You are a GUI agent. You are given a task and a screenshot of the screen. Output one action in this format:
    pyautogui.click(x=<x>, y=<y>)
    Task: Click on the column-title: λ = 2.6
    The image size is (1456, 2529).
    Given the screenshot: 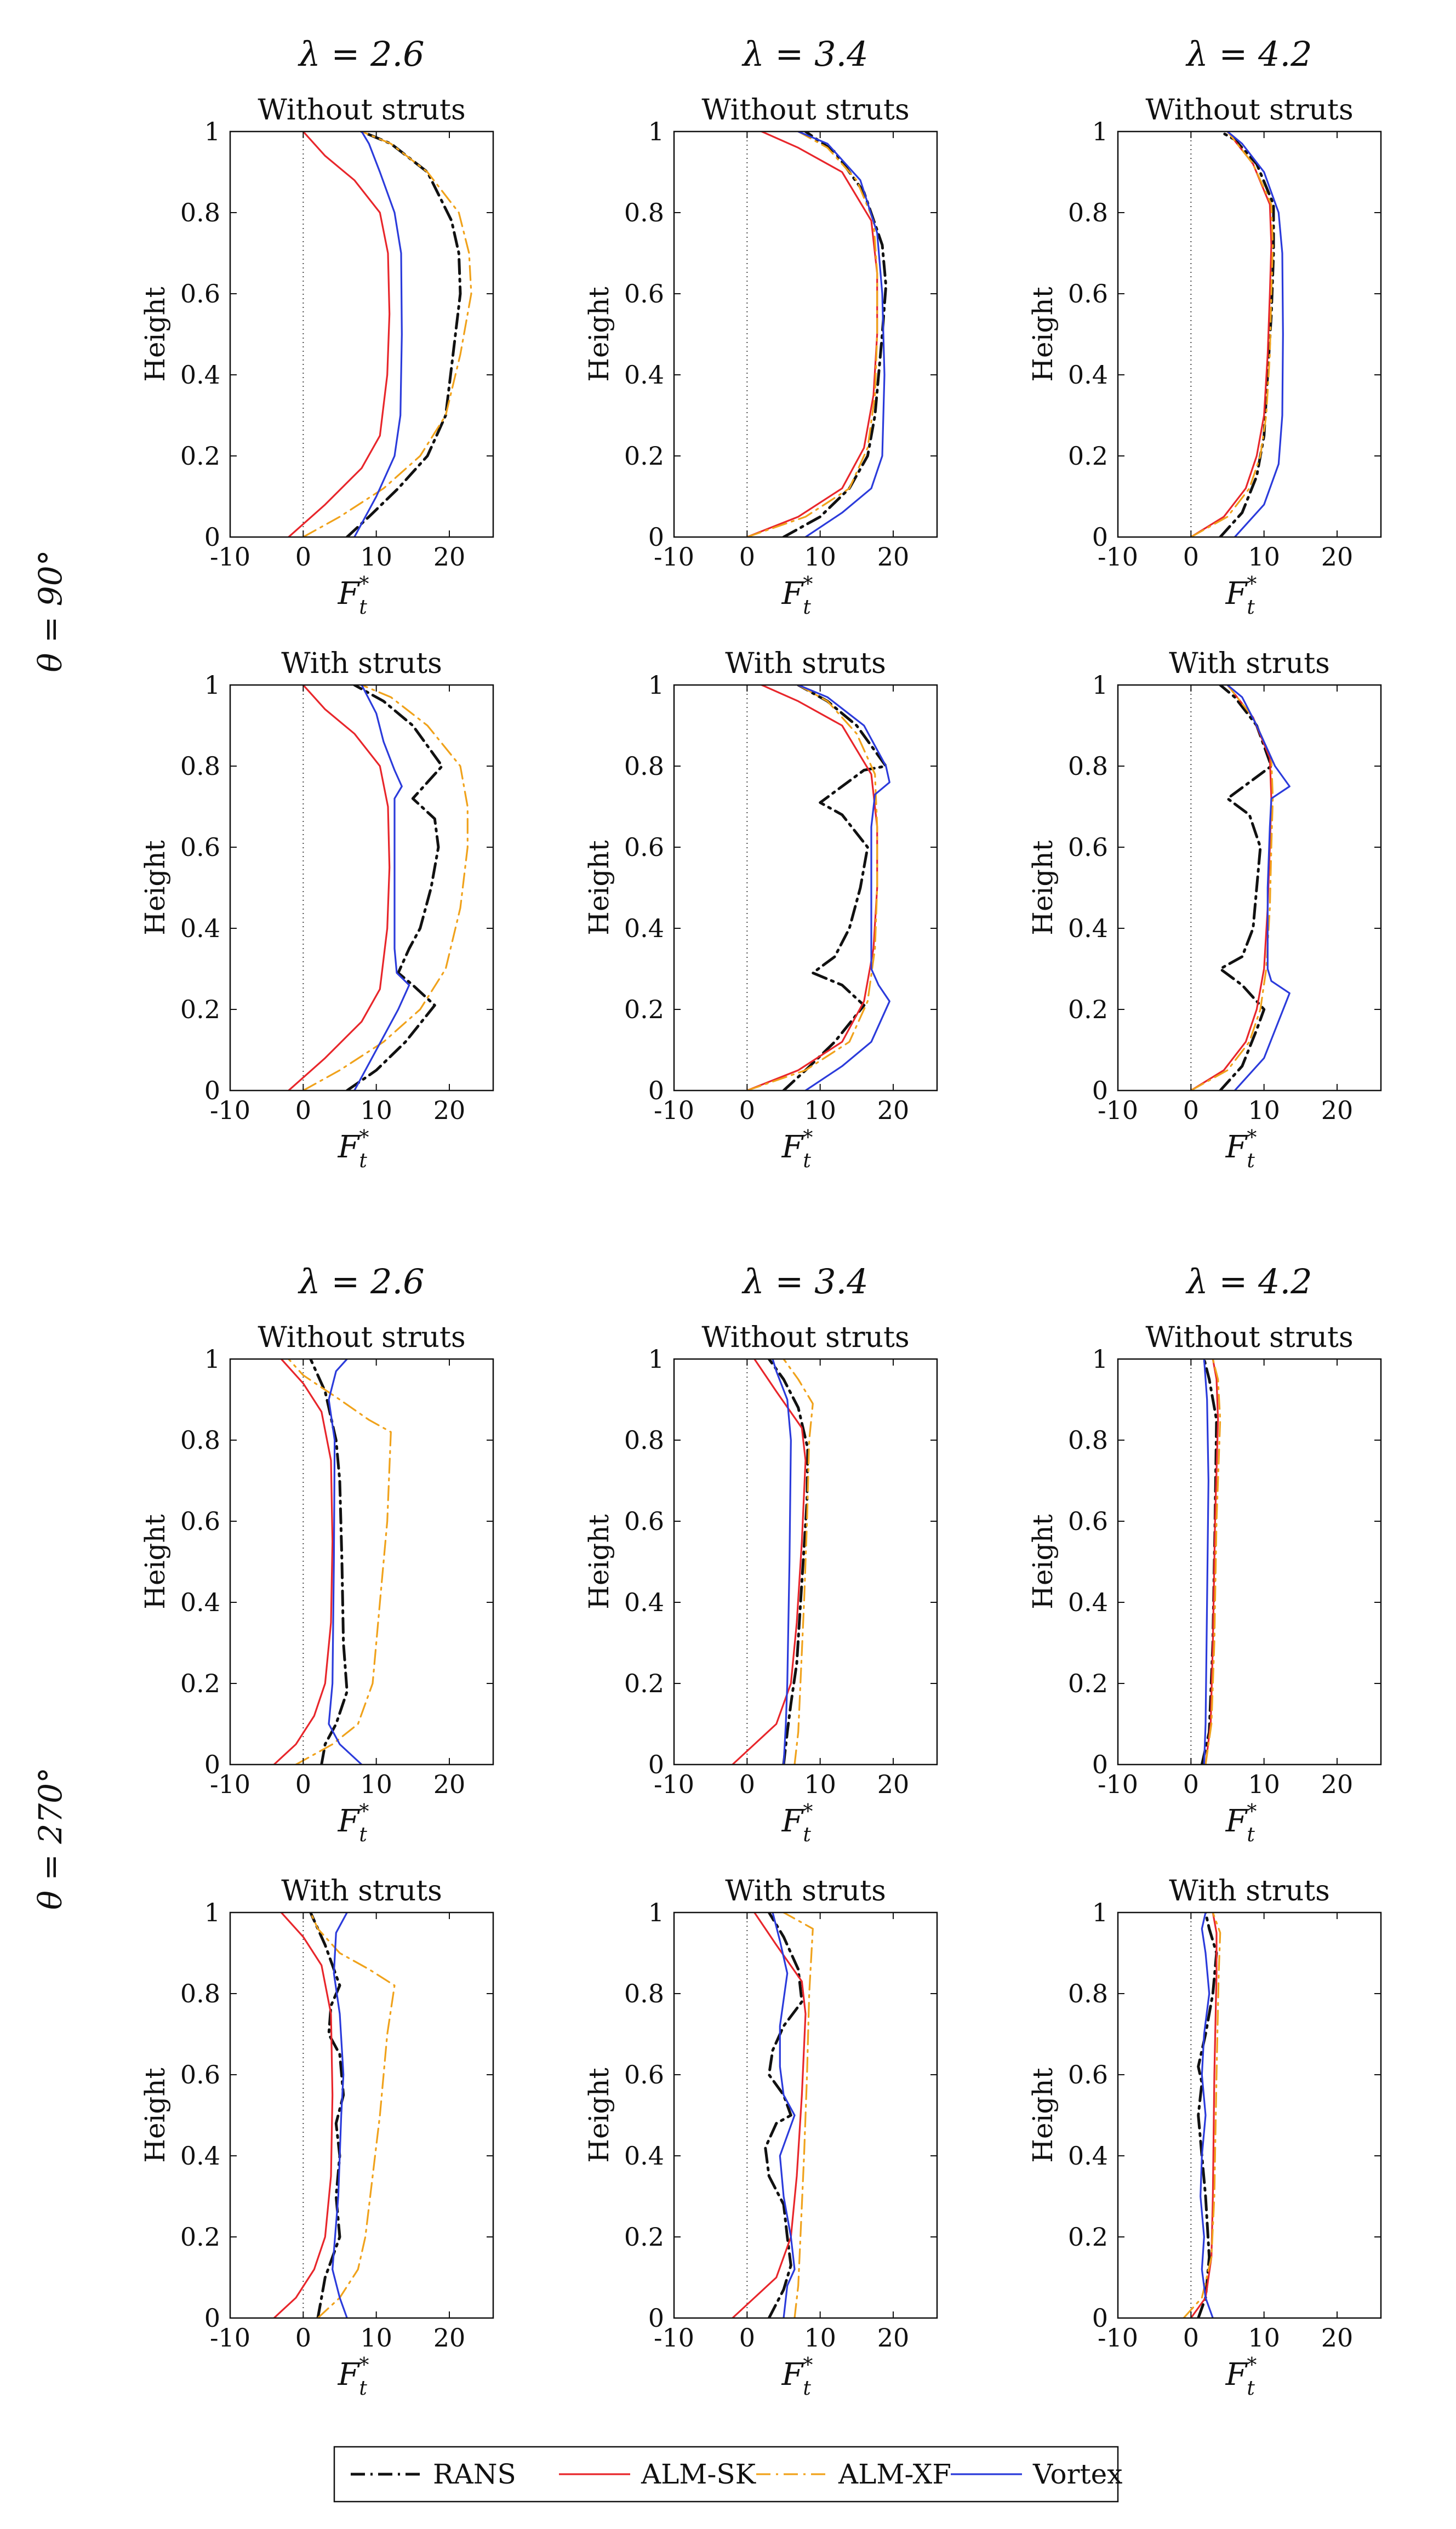 What is the action you would take?
    pyautogui.click(x=360, y=1281)
    